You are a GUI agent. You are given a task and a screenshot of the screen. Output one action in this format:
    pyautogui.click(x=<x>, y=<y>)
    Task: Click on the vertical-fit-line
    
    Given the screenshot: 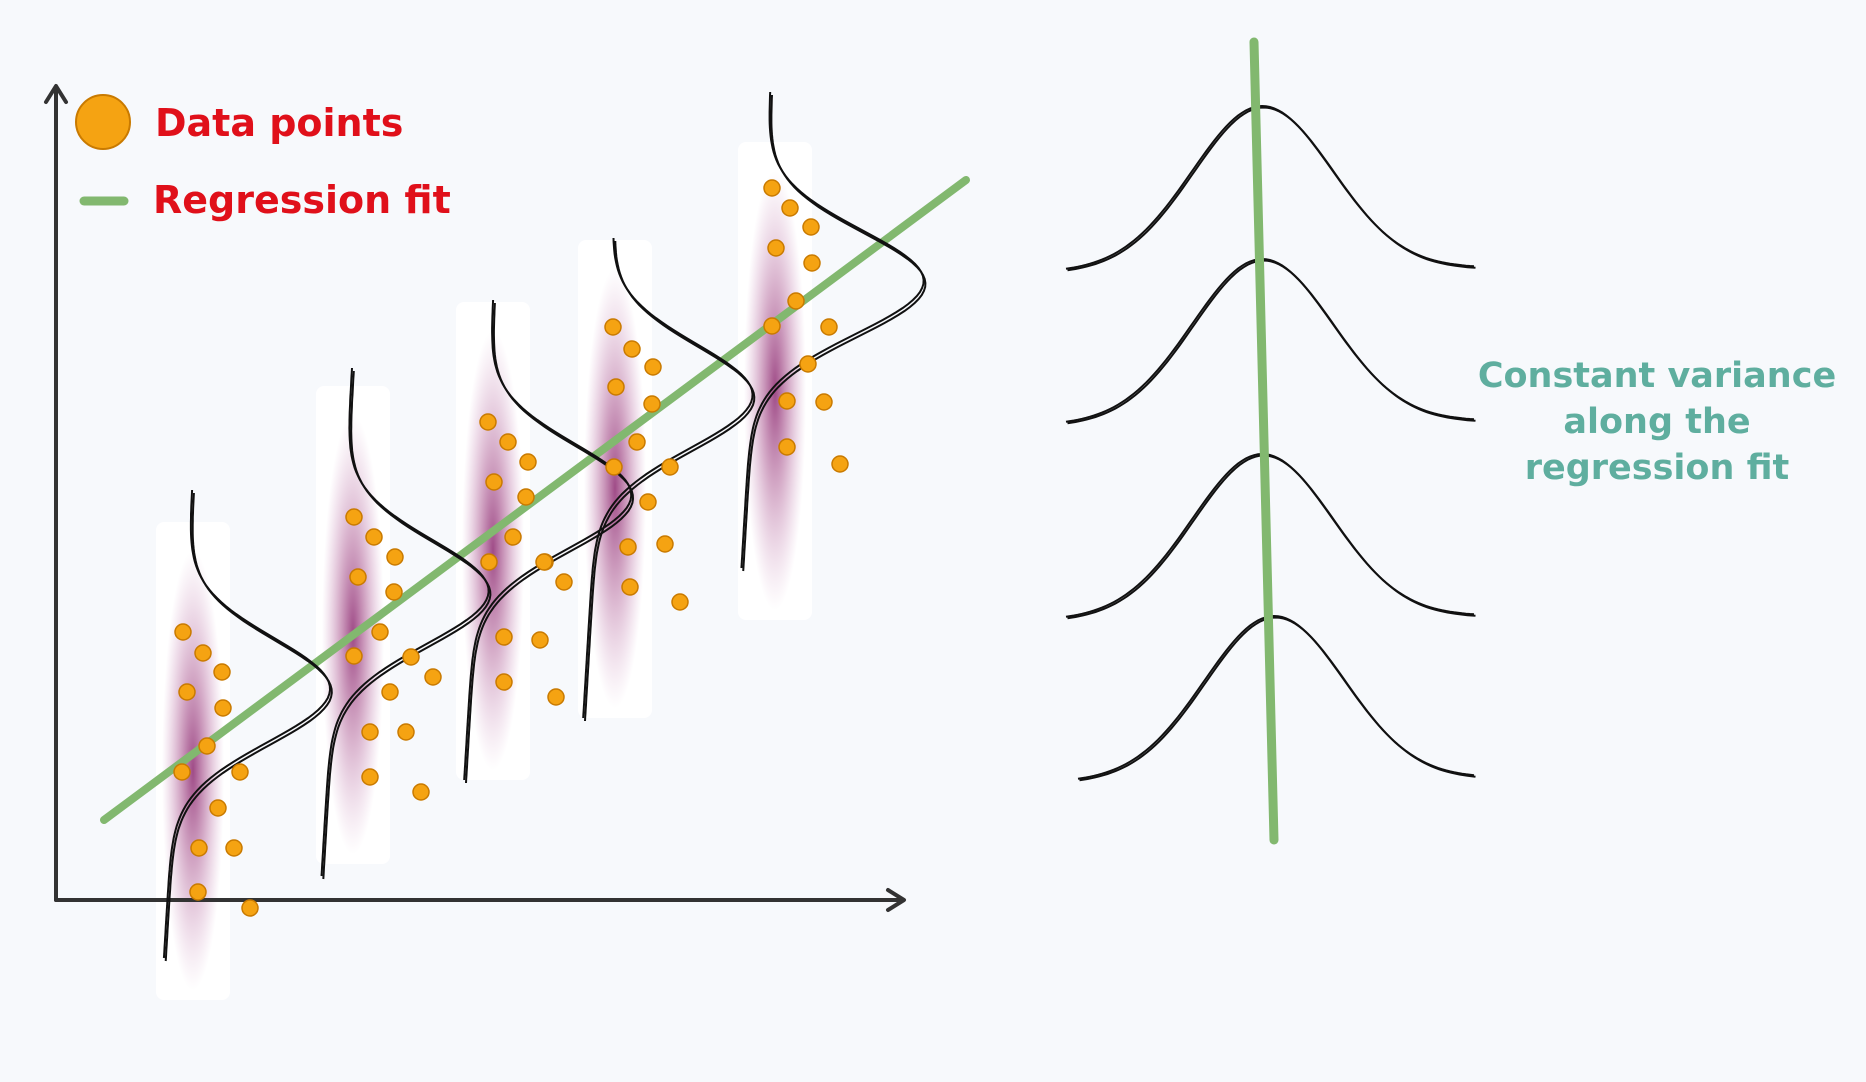 What is the action you would take?
    pyautogui.click(x=1264, y=441)
    